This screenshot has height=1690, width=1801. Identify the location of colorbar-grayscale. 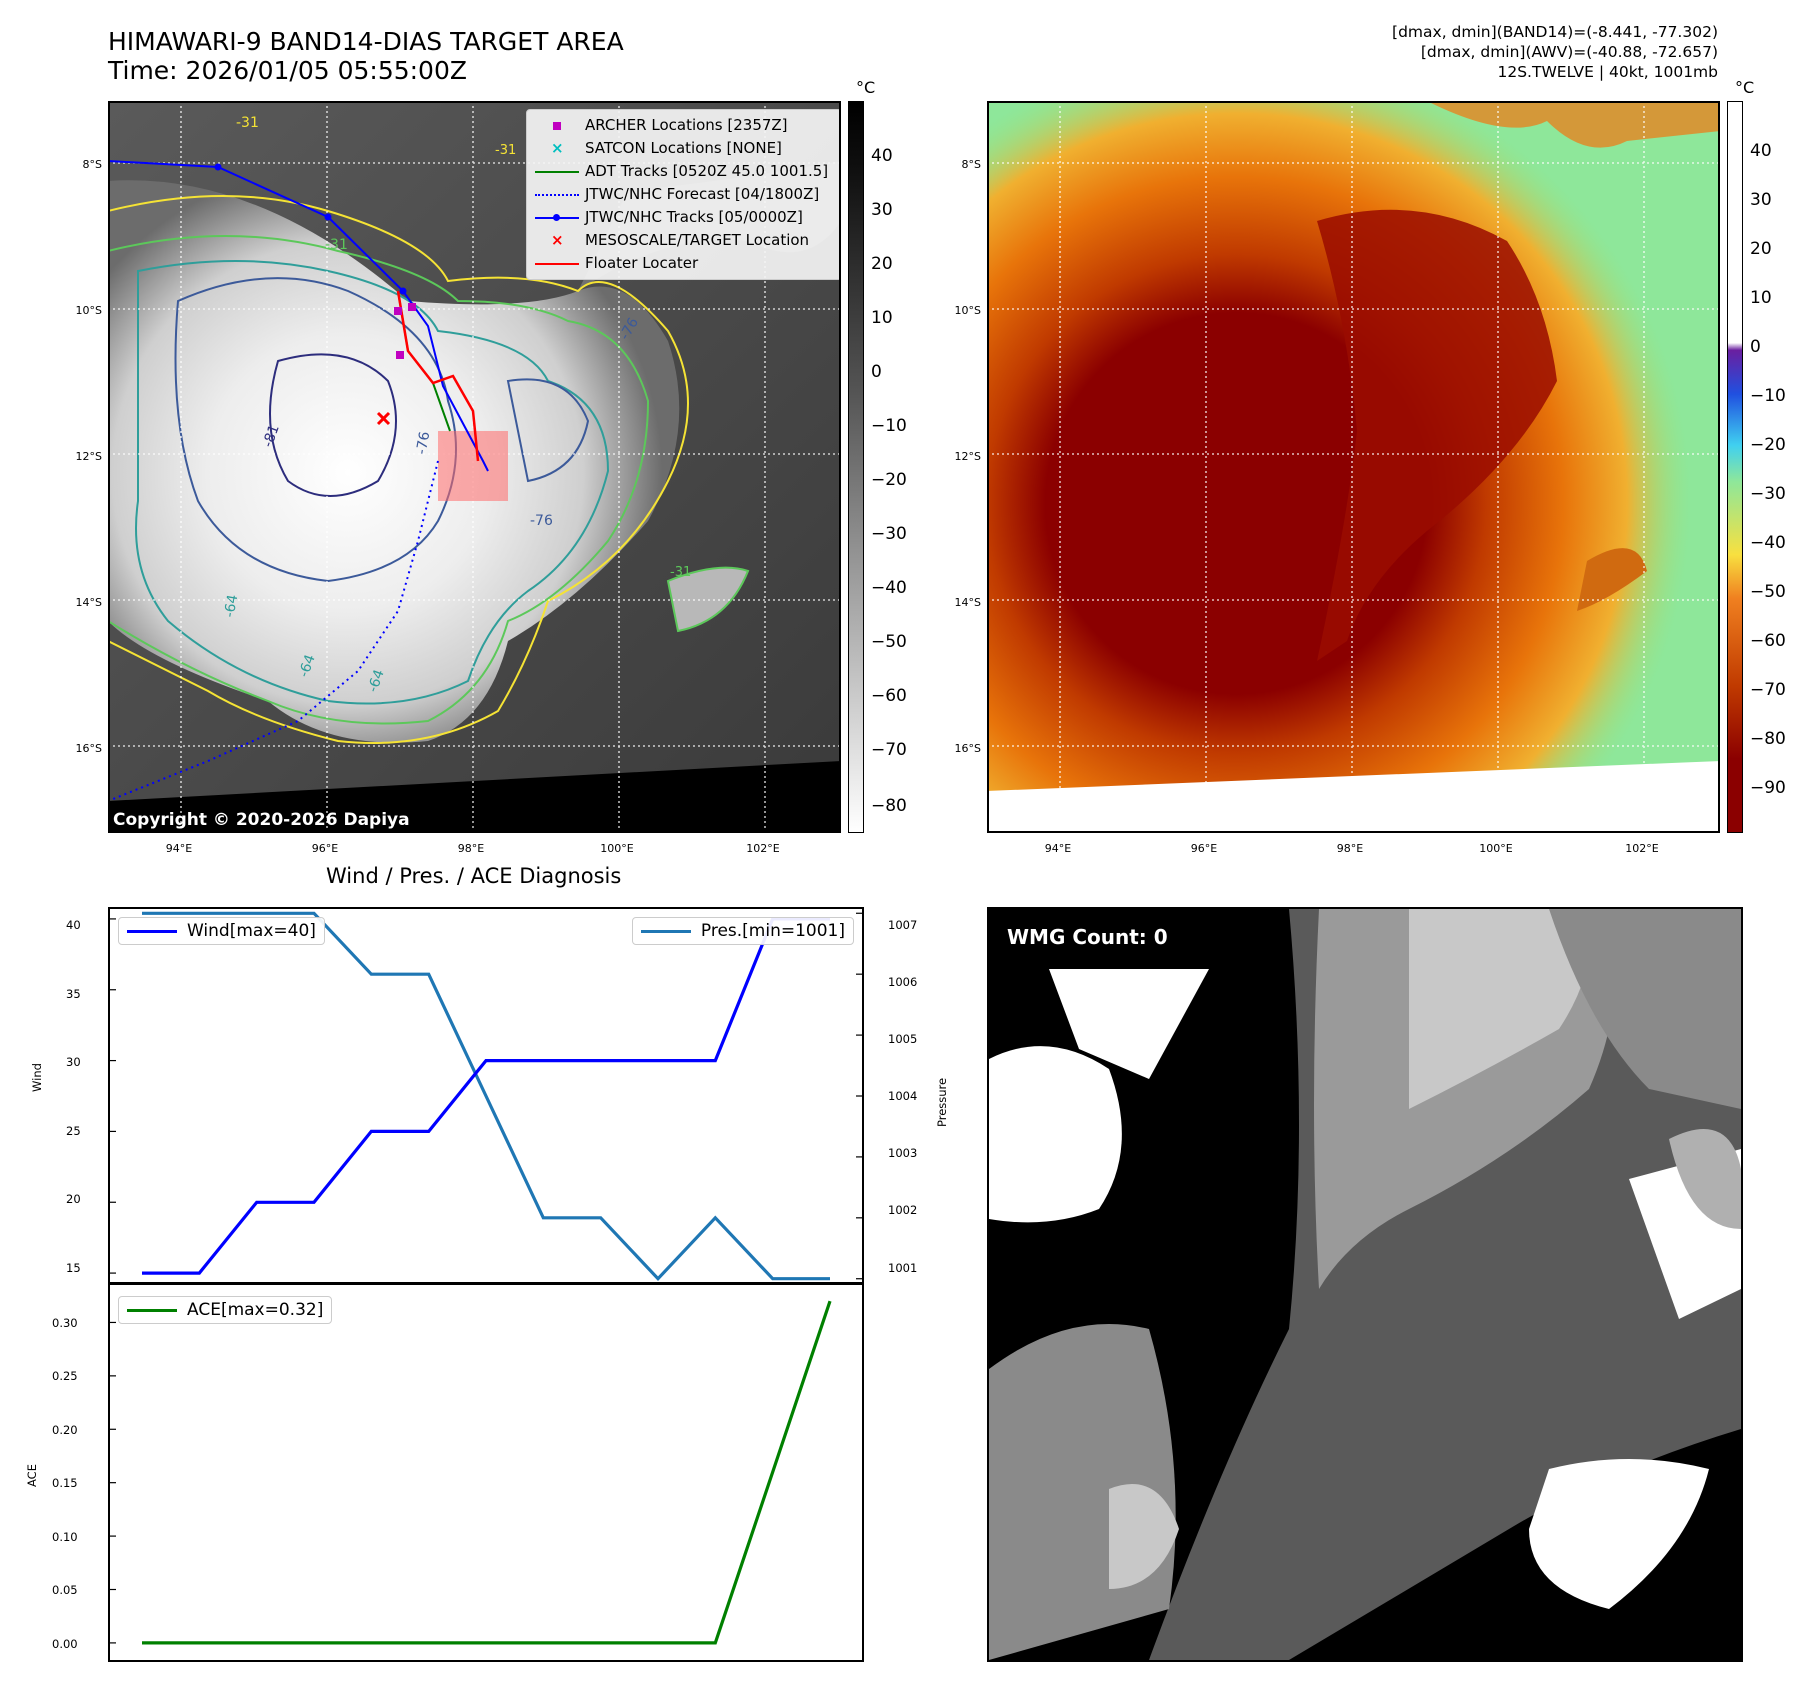
(856, 467).